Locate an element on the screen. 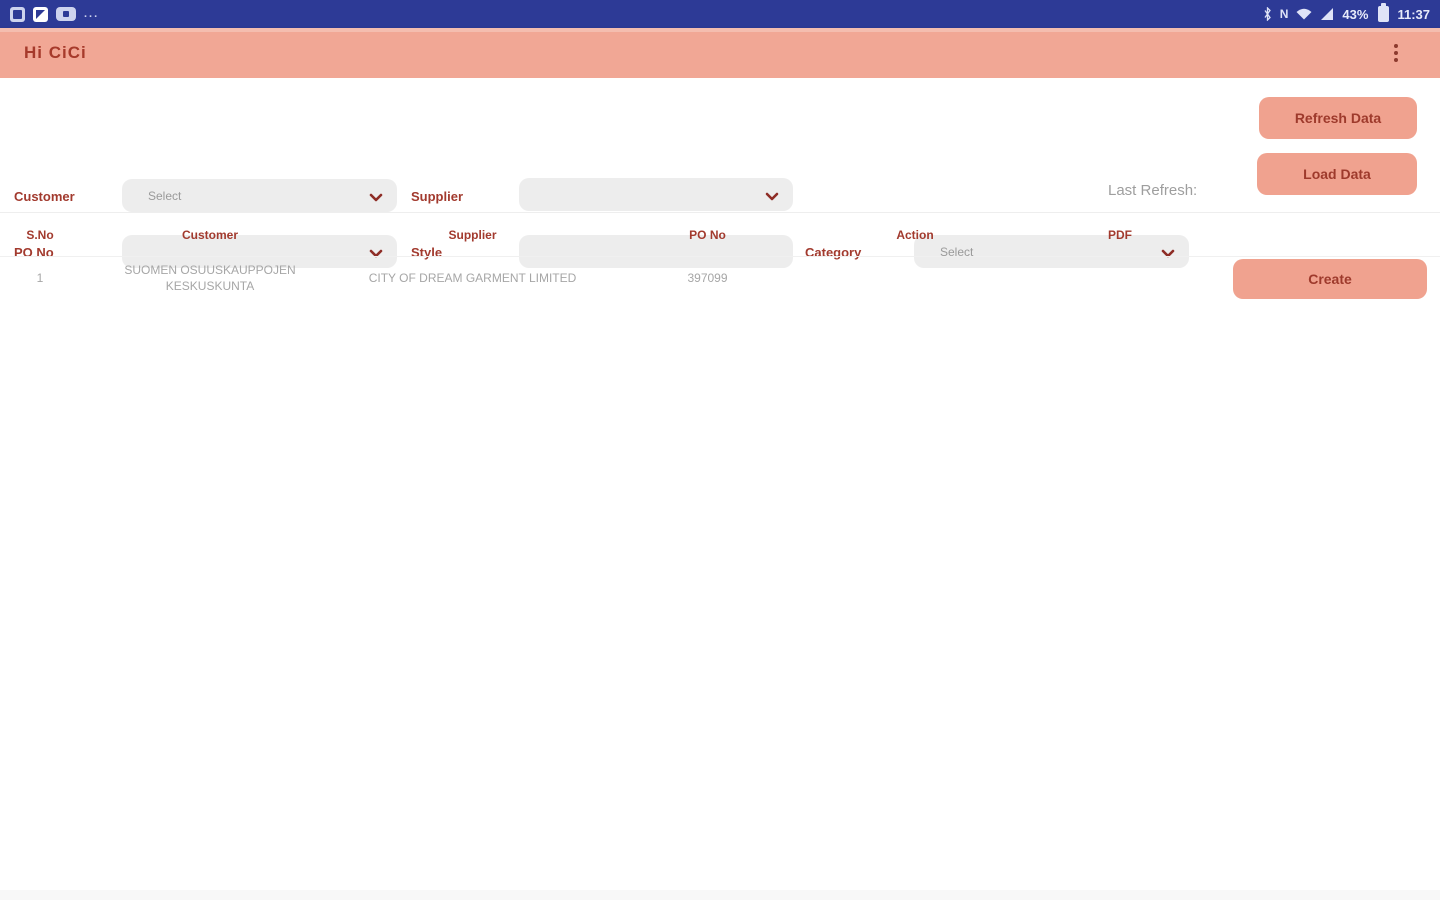 This screenshot has height=900, width=1440. video-app-icon is located at coordinates (66, 14).